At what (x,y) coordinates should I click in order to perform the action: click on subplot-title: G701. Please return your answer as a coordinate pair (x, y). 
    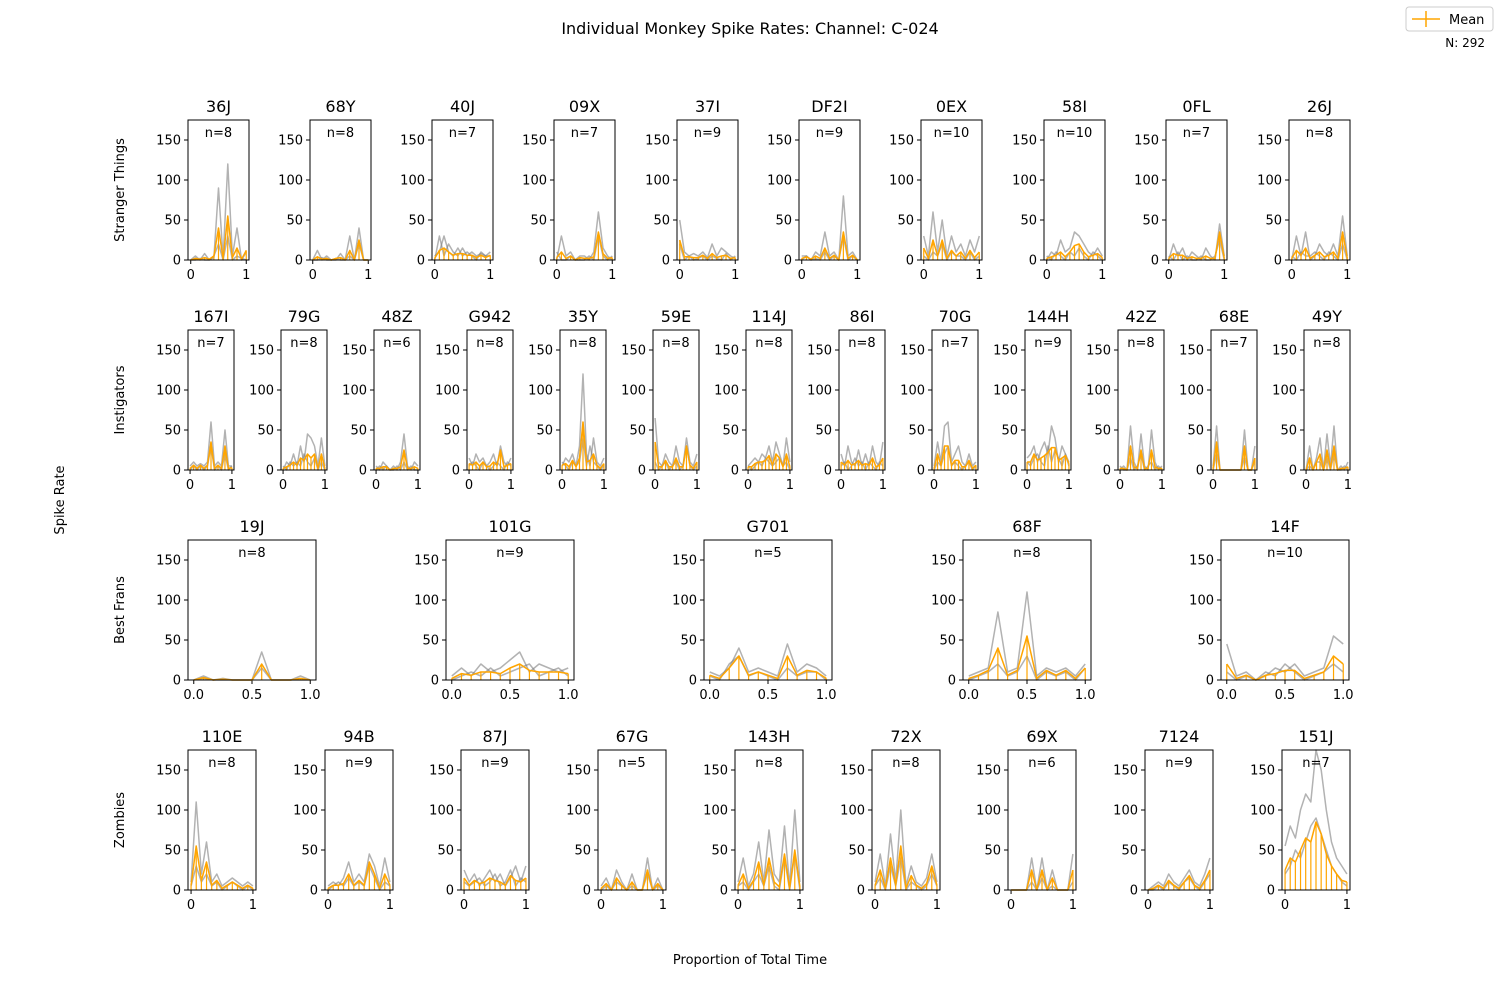
    Looking at the image, I should click on (768, 526).